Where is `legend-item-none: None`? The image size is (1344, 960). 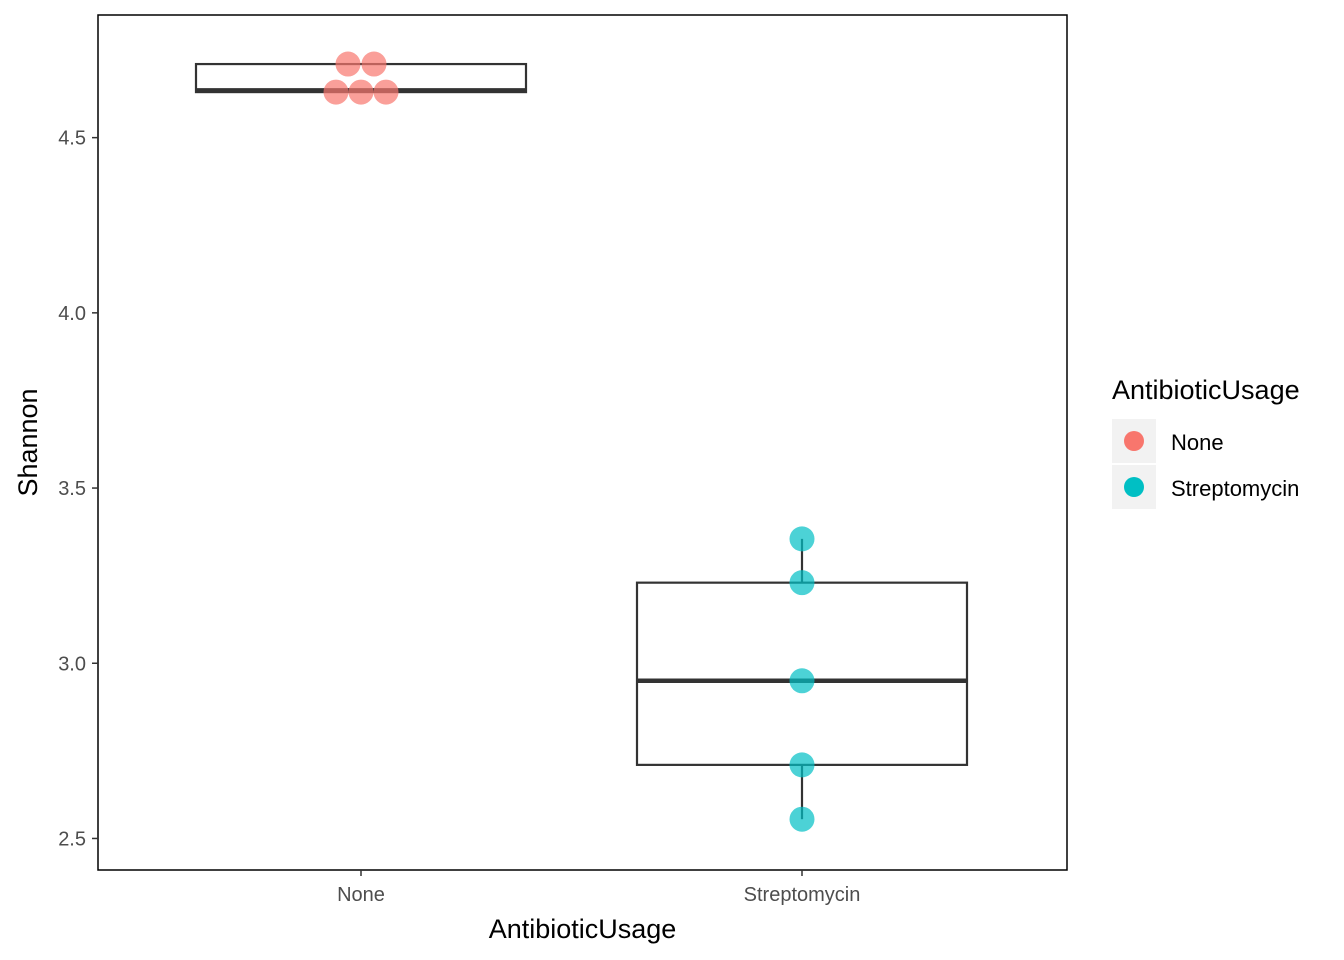
legend-item-none: None is located at coordinates (1168, 441).